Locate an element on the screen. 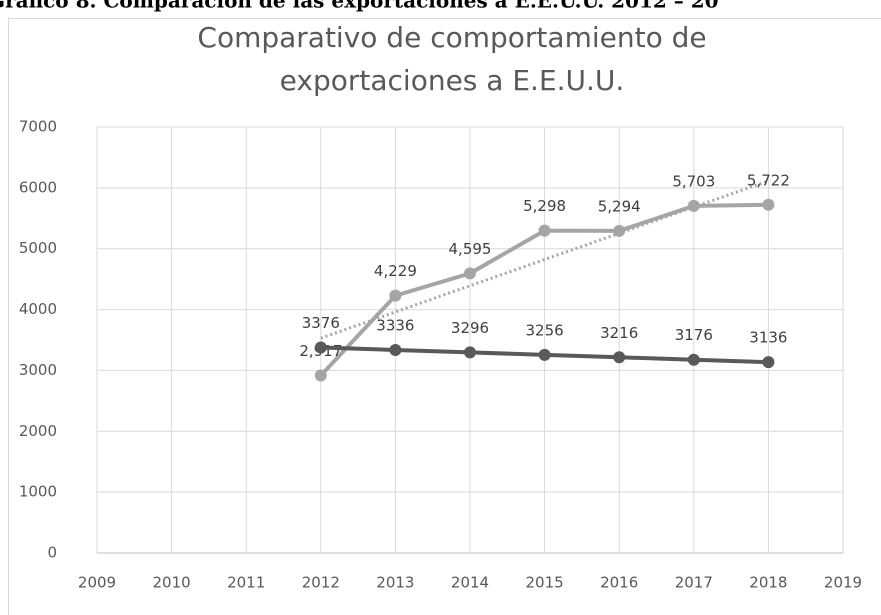  x-tick-label: 2012 is located at coordinates (321, 583).